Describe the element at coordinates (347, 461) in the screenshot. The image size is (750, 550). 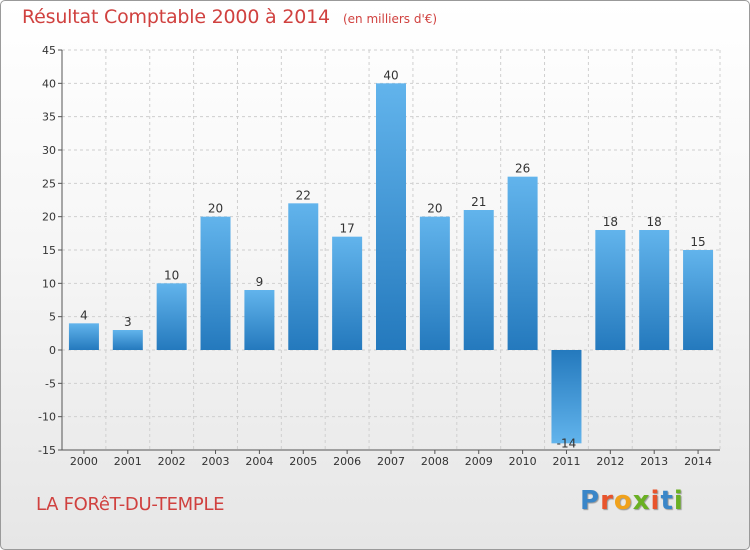
I see `x-tick-label: 2006` at that location.